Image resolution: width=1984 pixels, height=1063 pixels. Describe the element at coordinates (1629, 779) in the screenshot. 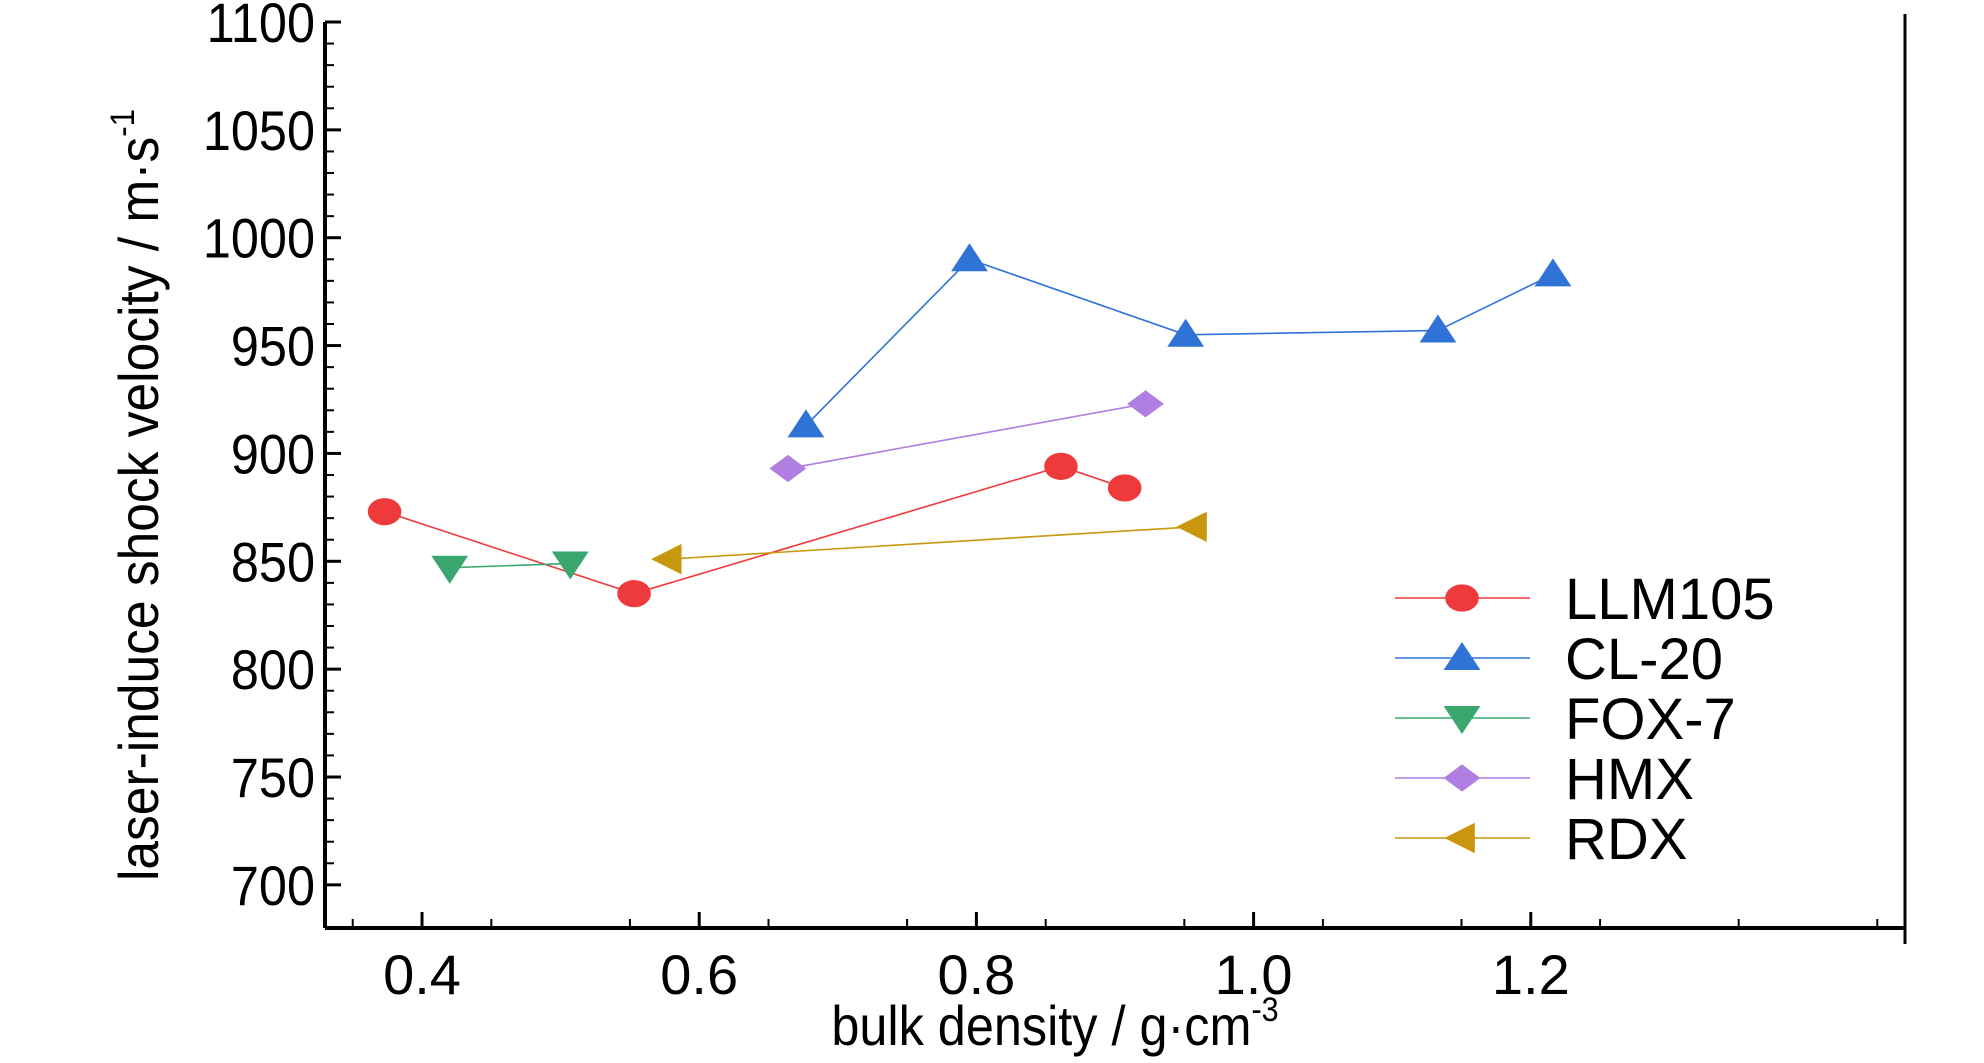

I see `legend-label: HMX` at that location.